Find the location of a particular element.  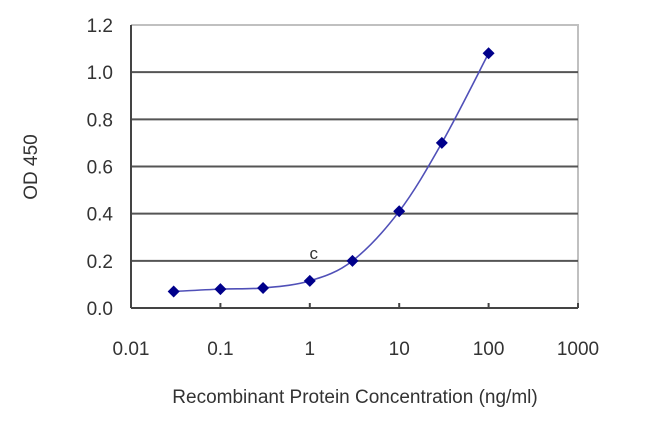

x-tick-label: 10 is located at coordinates (399, 349).